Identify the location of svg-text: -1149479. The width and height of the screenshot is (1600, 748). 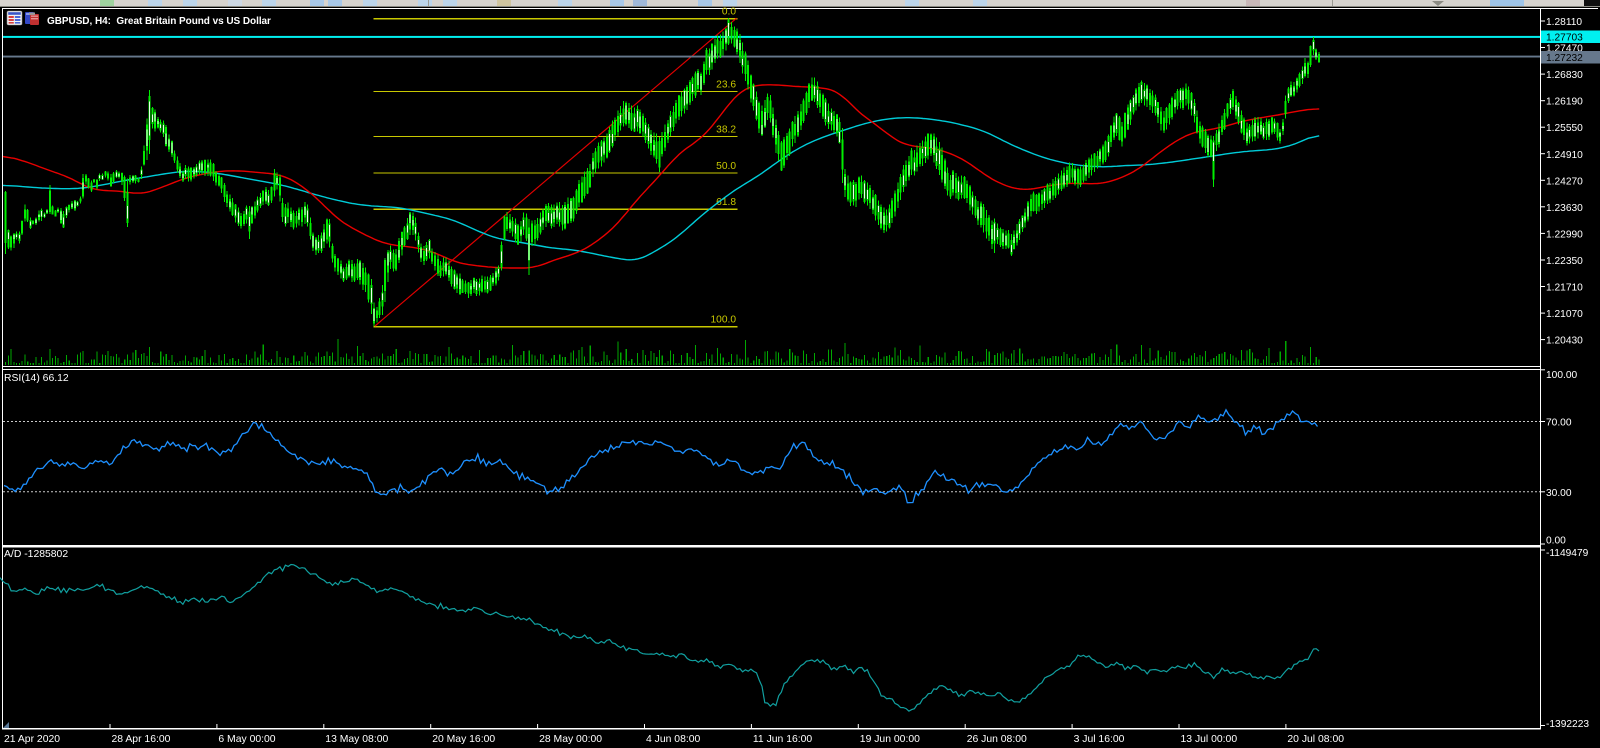
(1567, 553).